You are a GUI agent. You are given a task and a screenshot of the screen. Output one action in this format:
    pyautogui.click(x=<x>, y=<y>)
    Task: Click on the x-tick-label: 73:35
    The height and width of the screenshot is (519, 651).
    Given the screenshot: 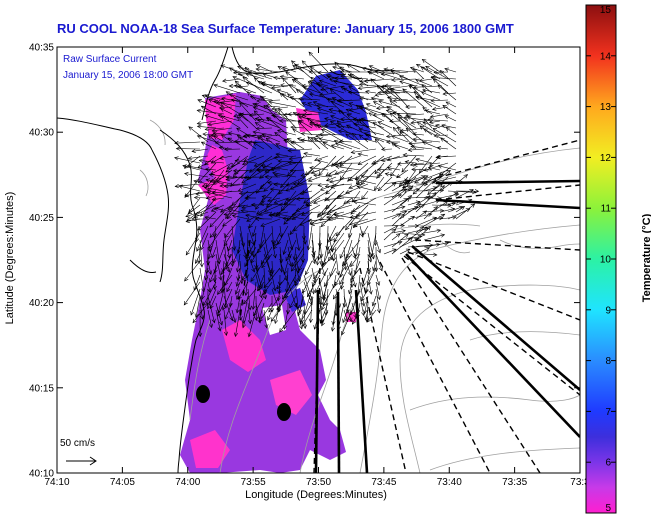 What is the action you would take?
    pyautogui.click(x=514, y=482)
    